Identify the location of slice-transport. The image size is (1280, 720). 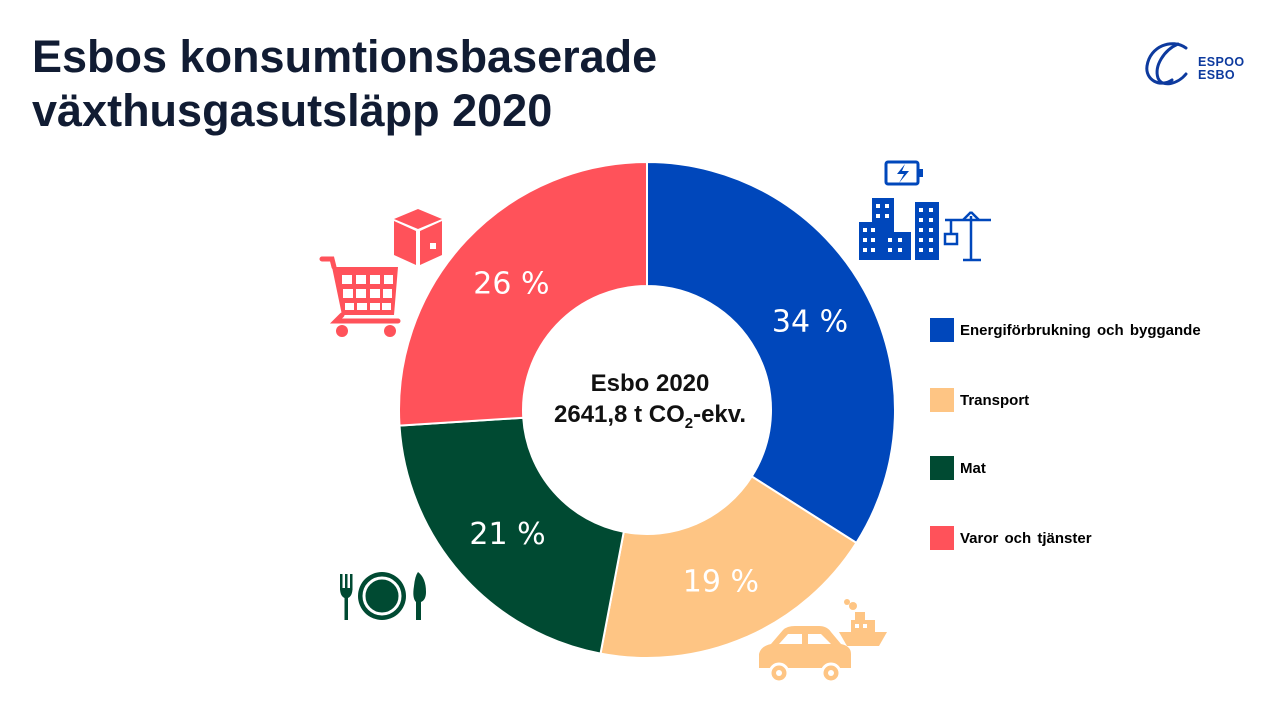
(728, 567).